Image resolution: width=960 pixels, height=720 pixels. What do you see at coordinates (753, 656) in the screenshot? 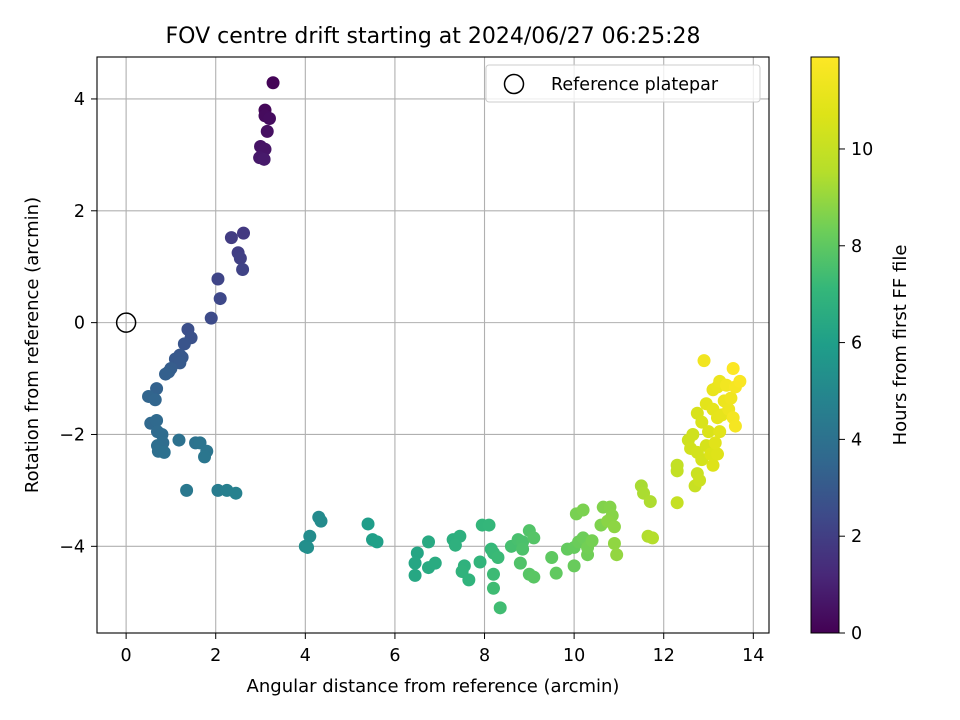
I see `x-tick-label: 14` at bounding box center [753, 656].